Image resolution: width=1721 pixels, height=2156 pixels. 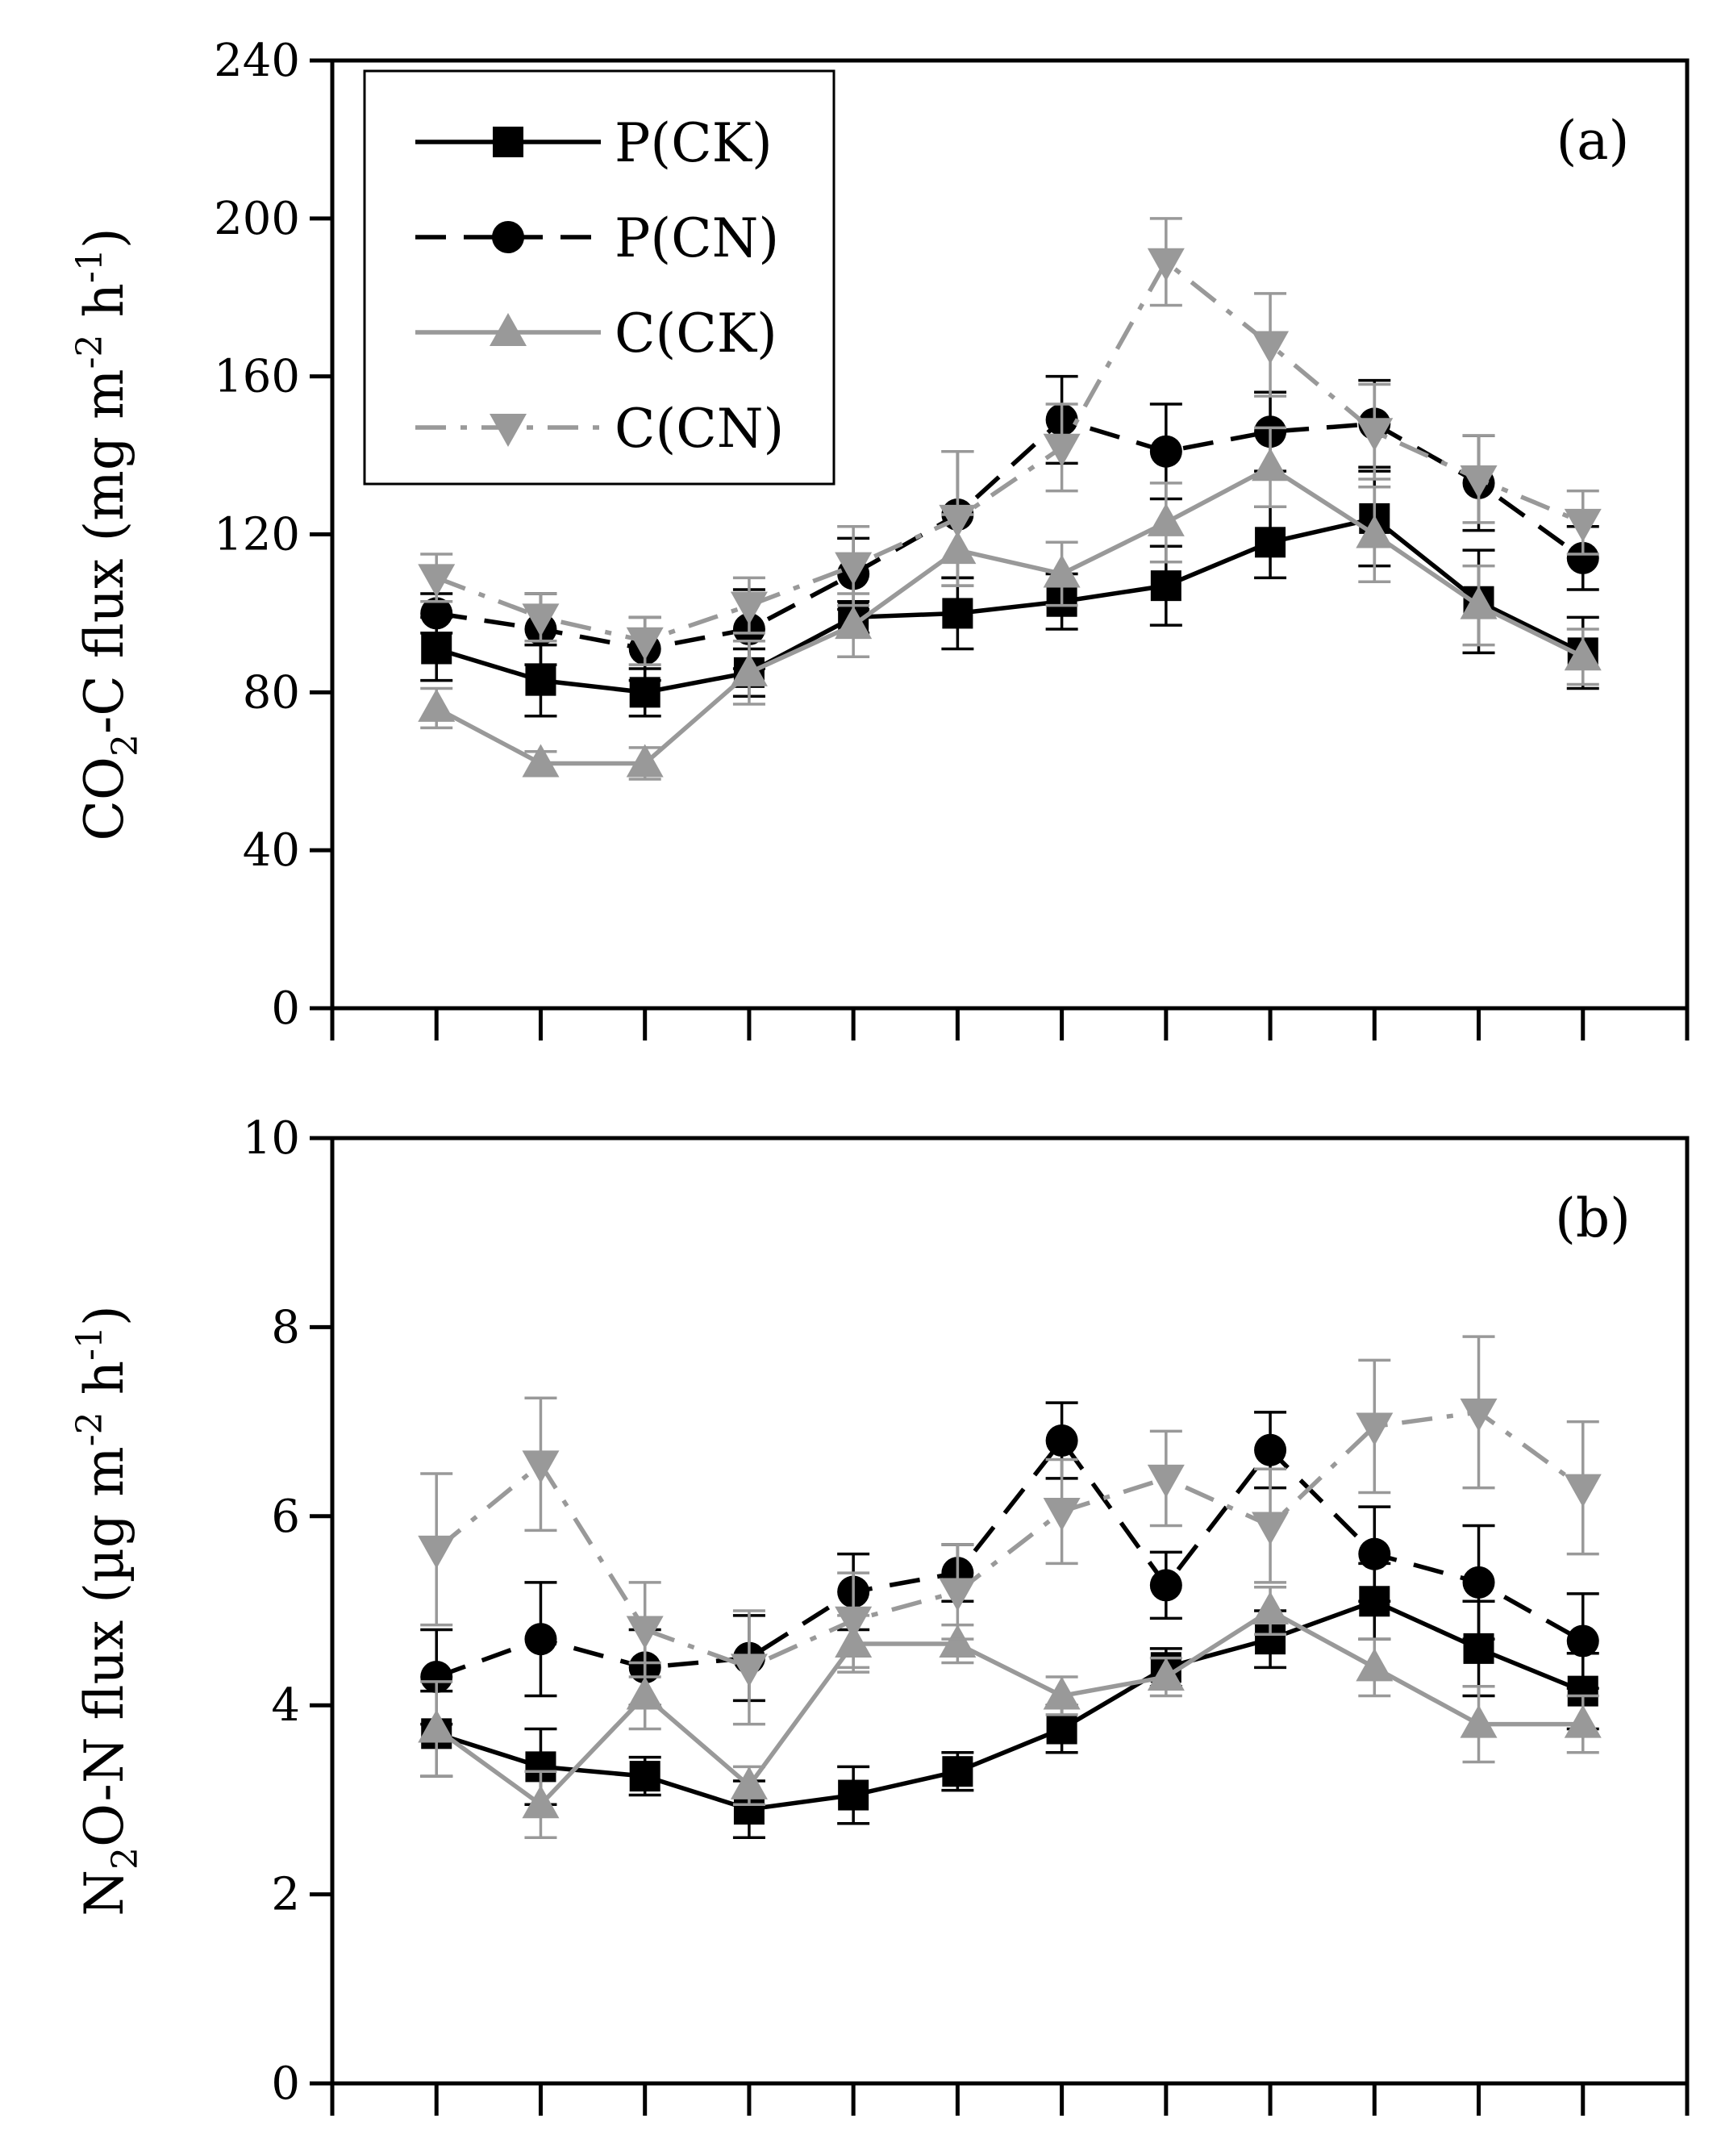 I want to click on legend-label: P(CN), so click(x=697, y=238).